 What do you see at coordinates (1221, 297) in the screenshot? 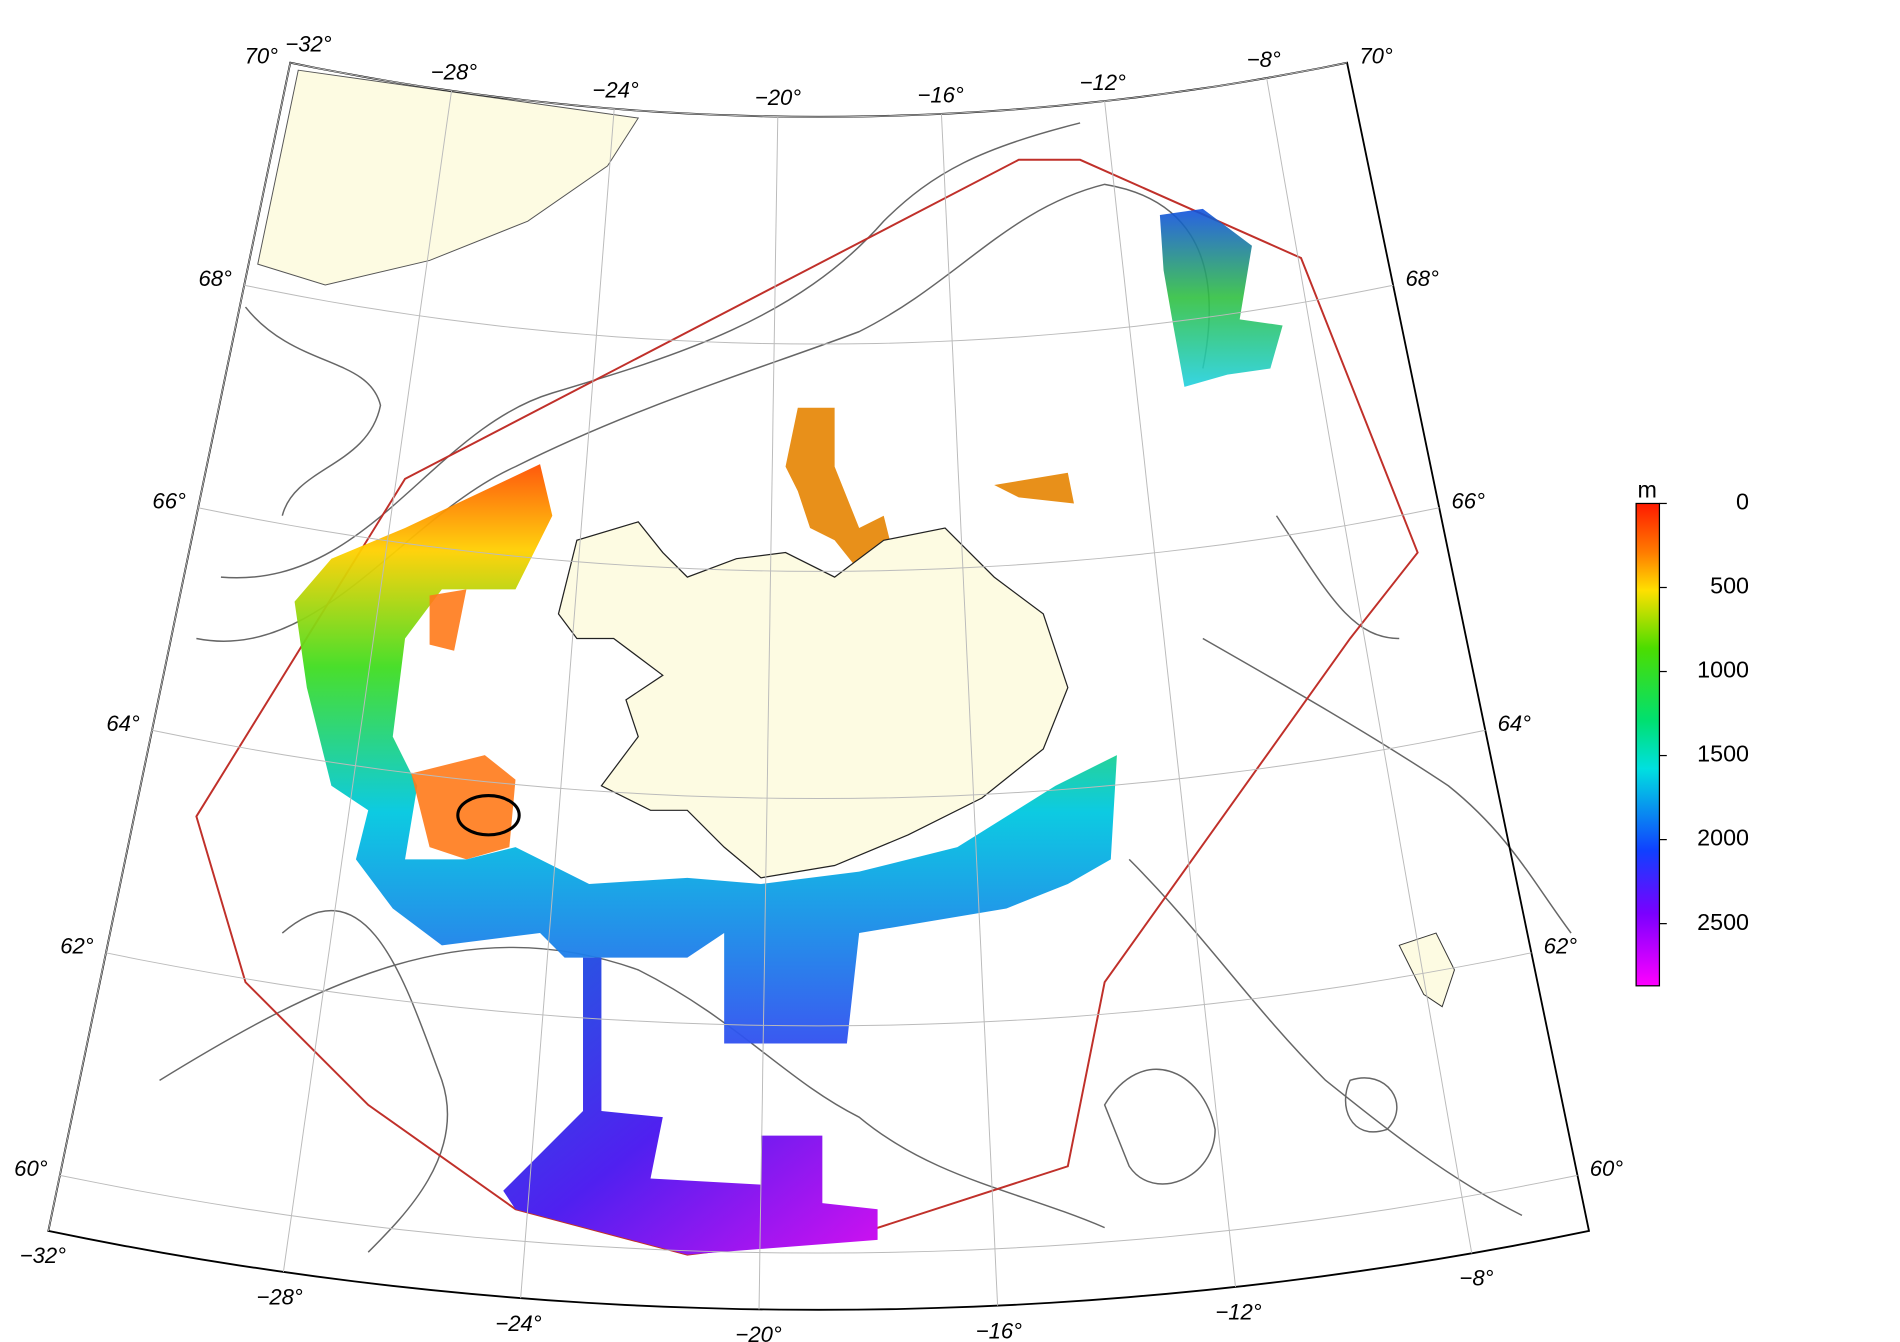
I see `swath-northeast` at bounding box center [1221, 297].